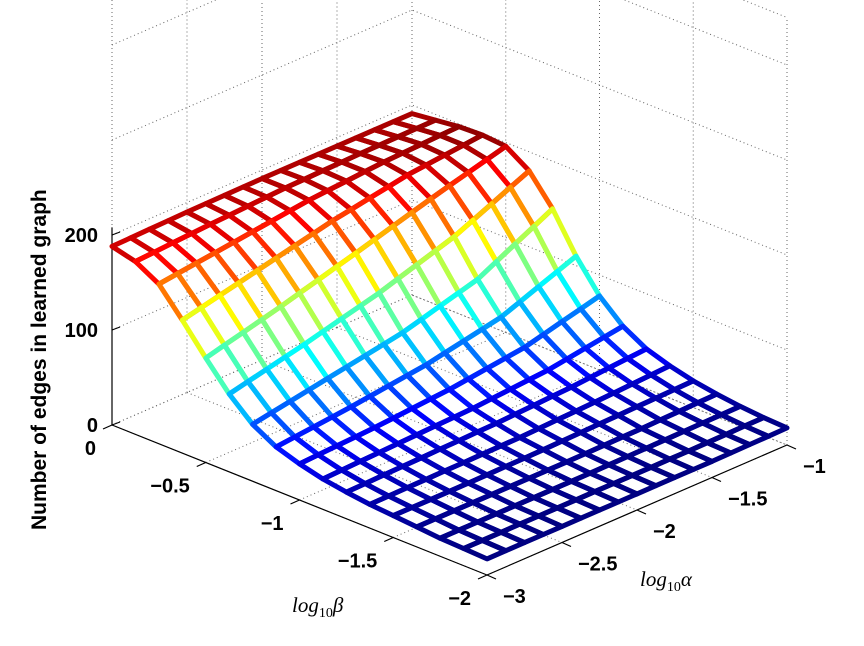 The image size is (864, 646). I want to click on z-tick-label-1: 100, so click(81, 331).